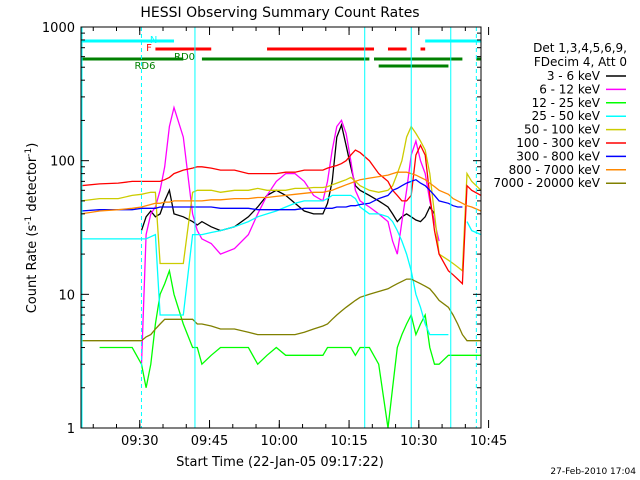 The width and height of the screenshot is (640, 480). Describe the element at coordinates (580, 62) in the screenshot. I see `legend-header-line2: FDecim 4, Att 0` at that location.